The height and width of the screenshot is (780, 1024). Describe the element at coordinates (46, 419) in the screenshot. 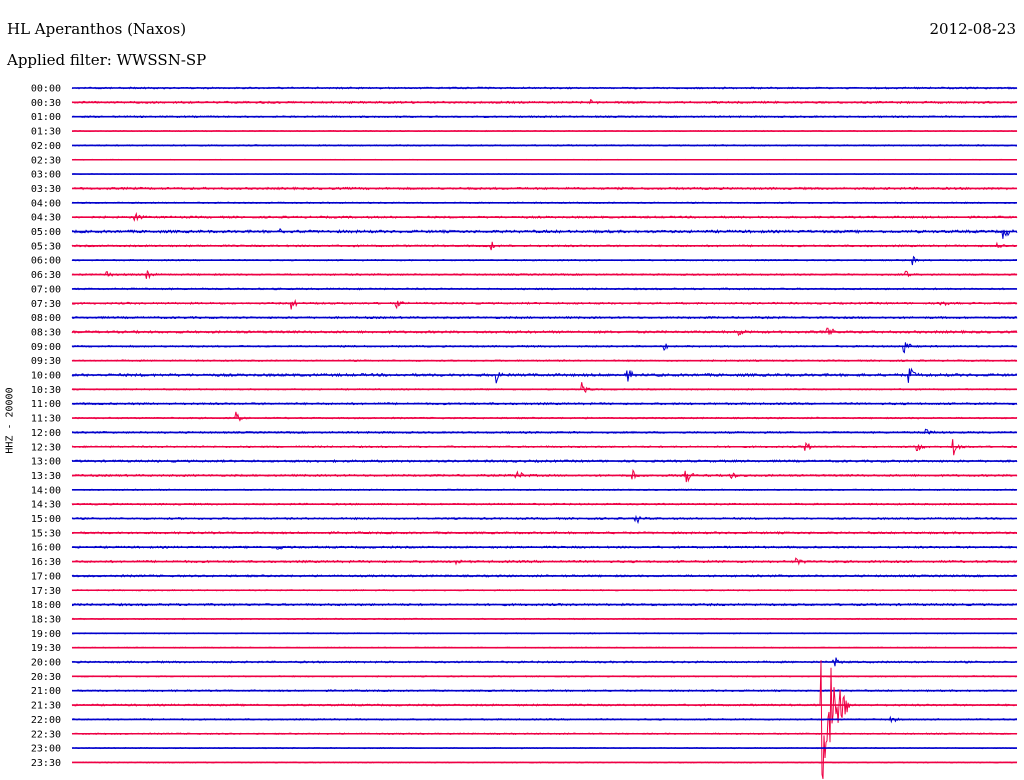

I see `time-tick-label: 11:30` at that location.